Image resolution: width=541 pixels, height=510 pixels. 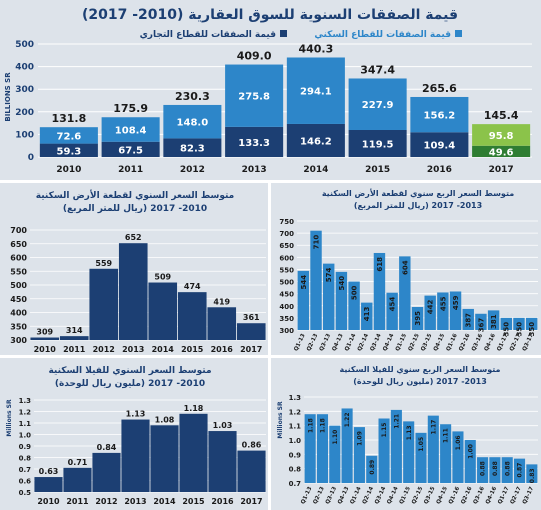 I want to click on data-label: 544, so click(x=304, y=282).